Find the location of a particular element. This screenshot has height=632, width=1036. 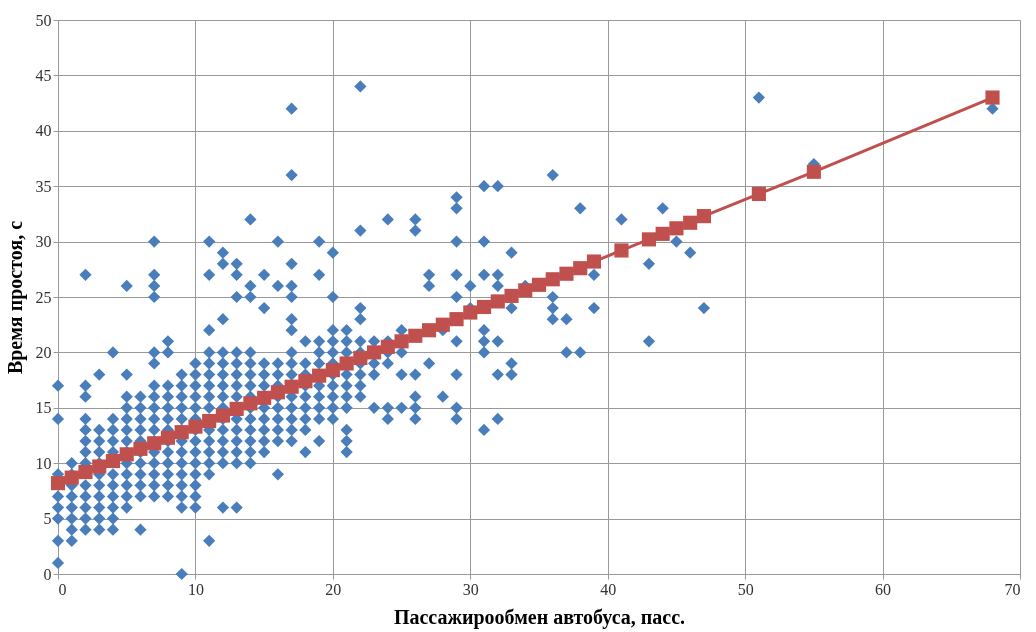

y-tick-label: 25 is located at coordinates (43, 297).